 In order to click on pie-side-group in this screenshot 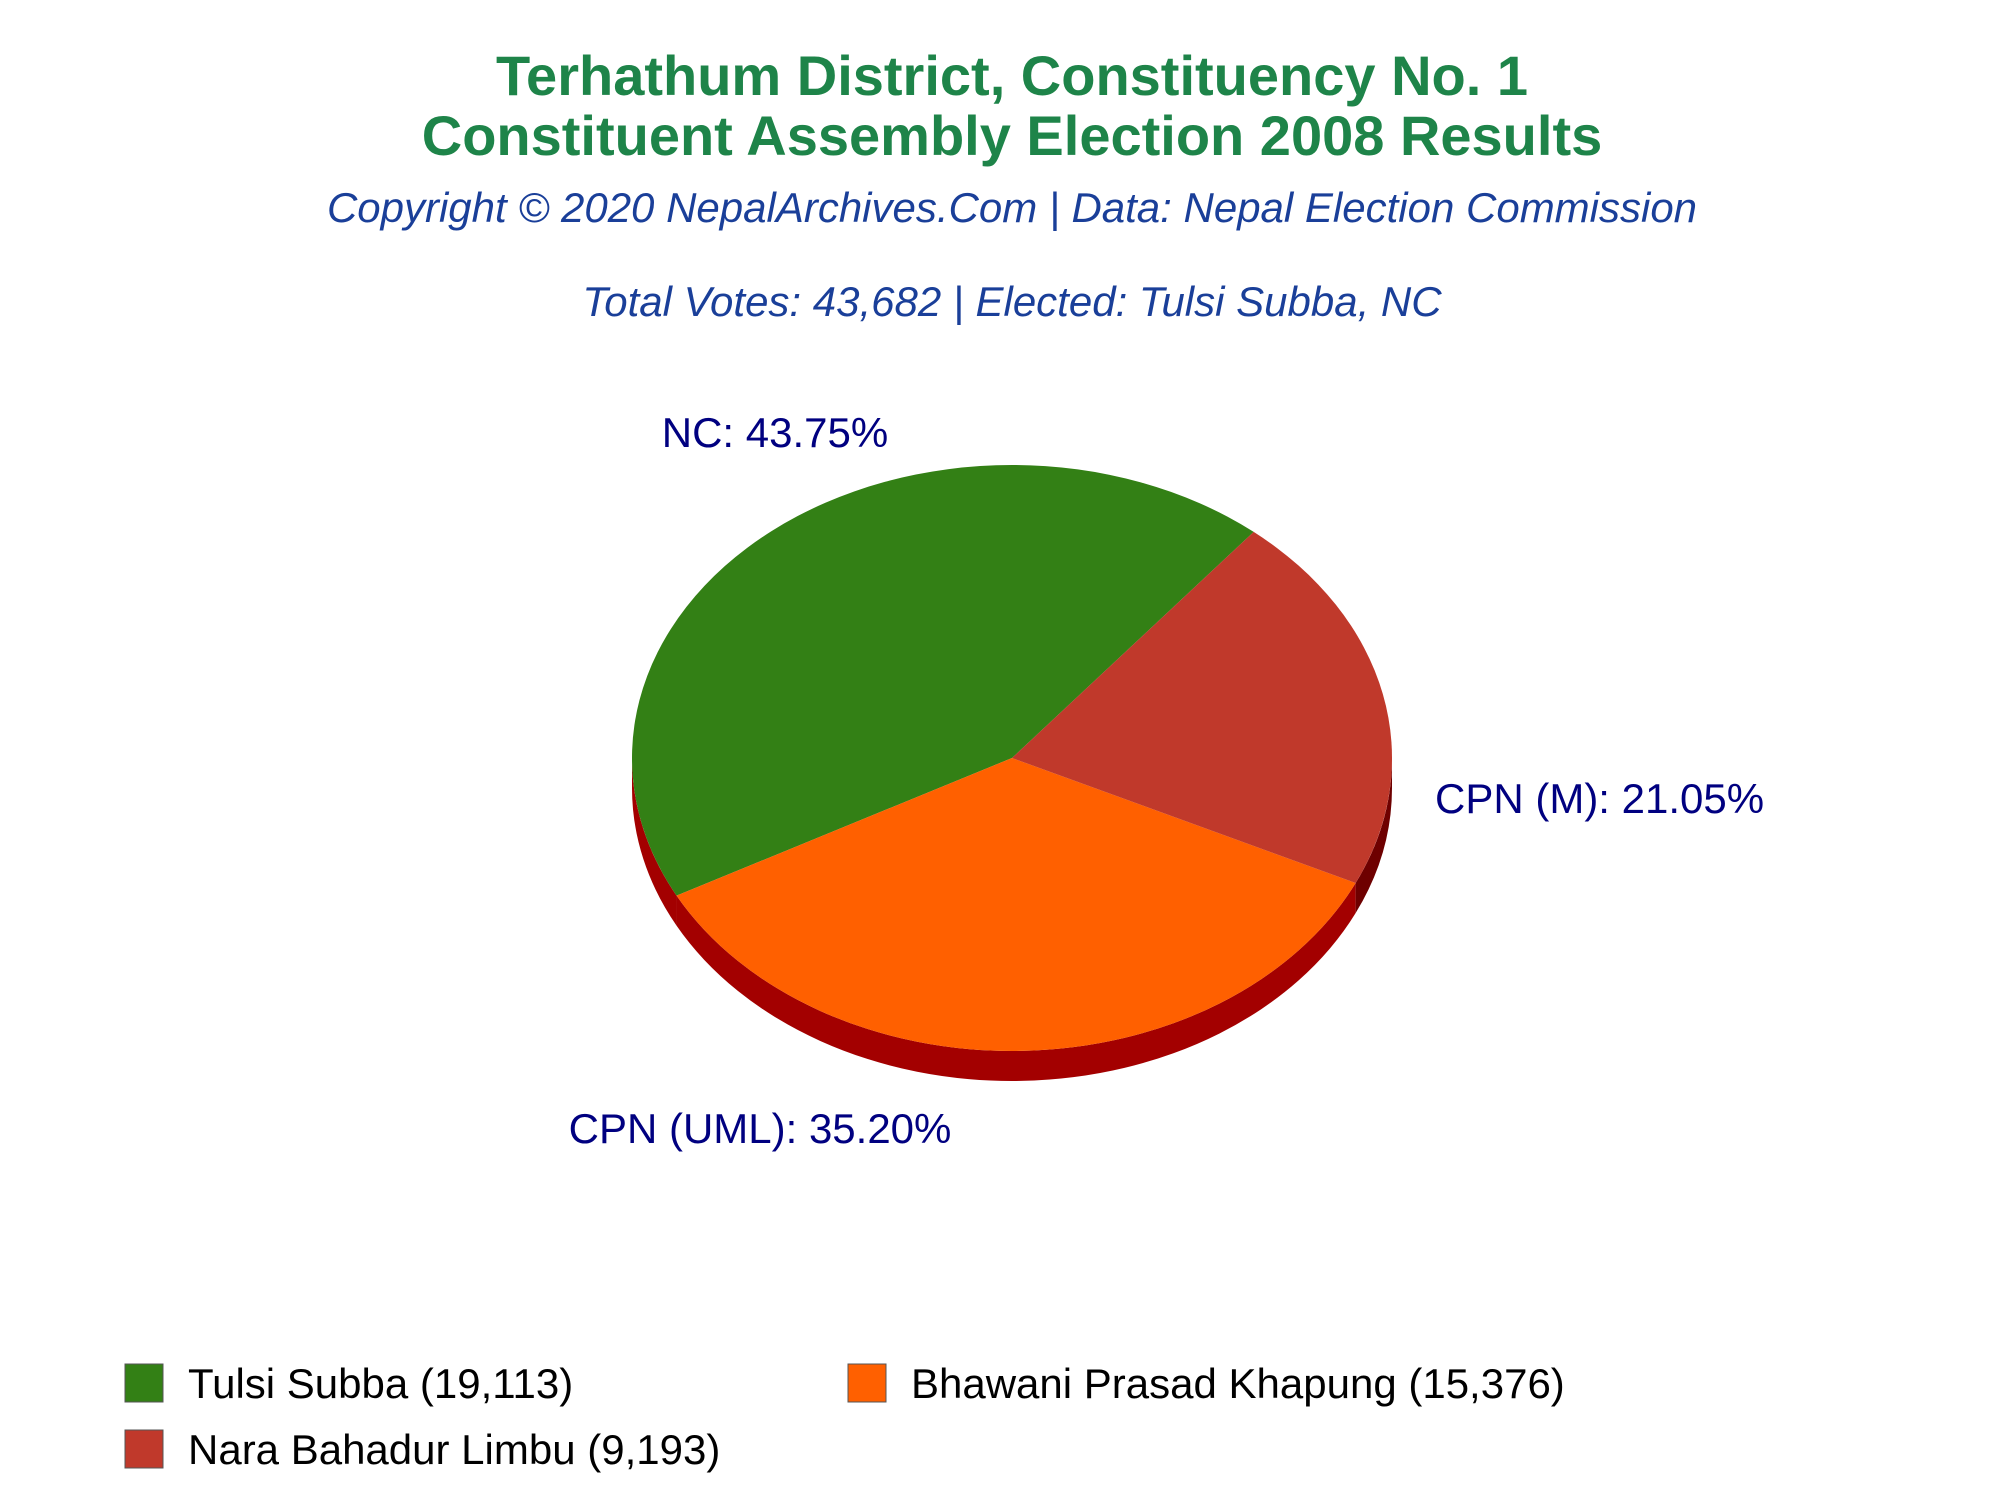, I will do `click(1012, 919)`.